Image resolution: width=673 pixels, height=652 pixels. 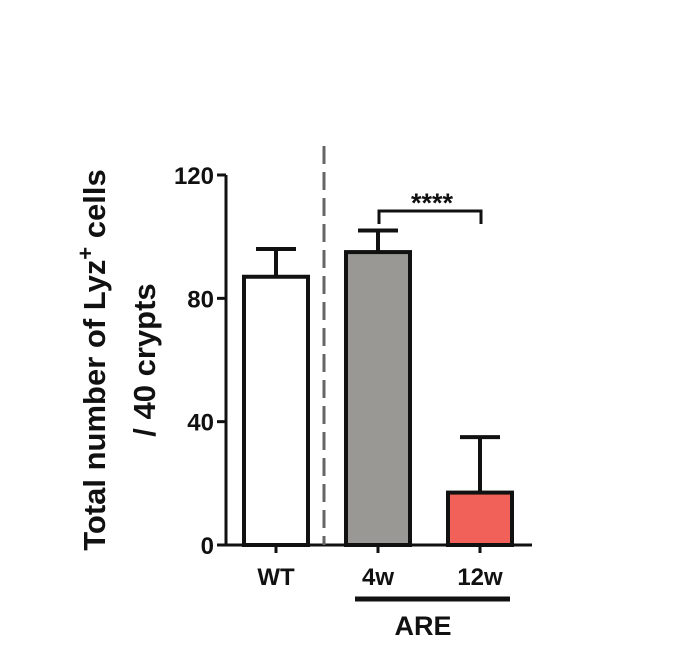 I want to click on y-axis-label-line2: / 40 crypts, so click(x=144, y=359).